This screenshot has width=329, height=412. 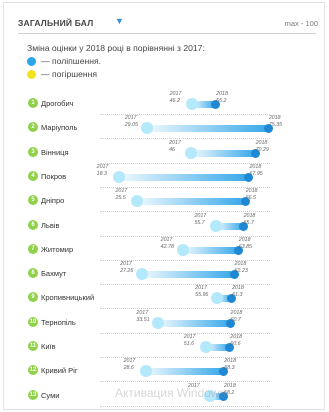 What do you see at coordinates (229, 368) in the screenshot?
I see `score-2018-value: 58.3` at bounding box center [229, 368].